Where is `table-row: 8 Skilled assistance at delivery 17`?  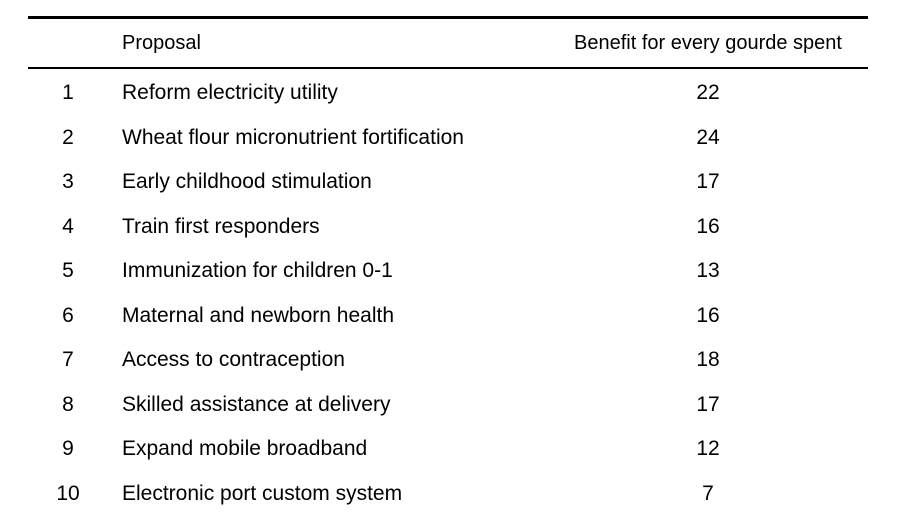 table-row: 8 Skilled assistance at delivery 17 is located at coordinates (448, 405).